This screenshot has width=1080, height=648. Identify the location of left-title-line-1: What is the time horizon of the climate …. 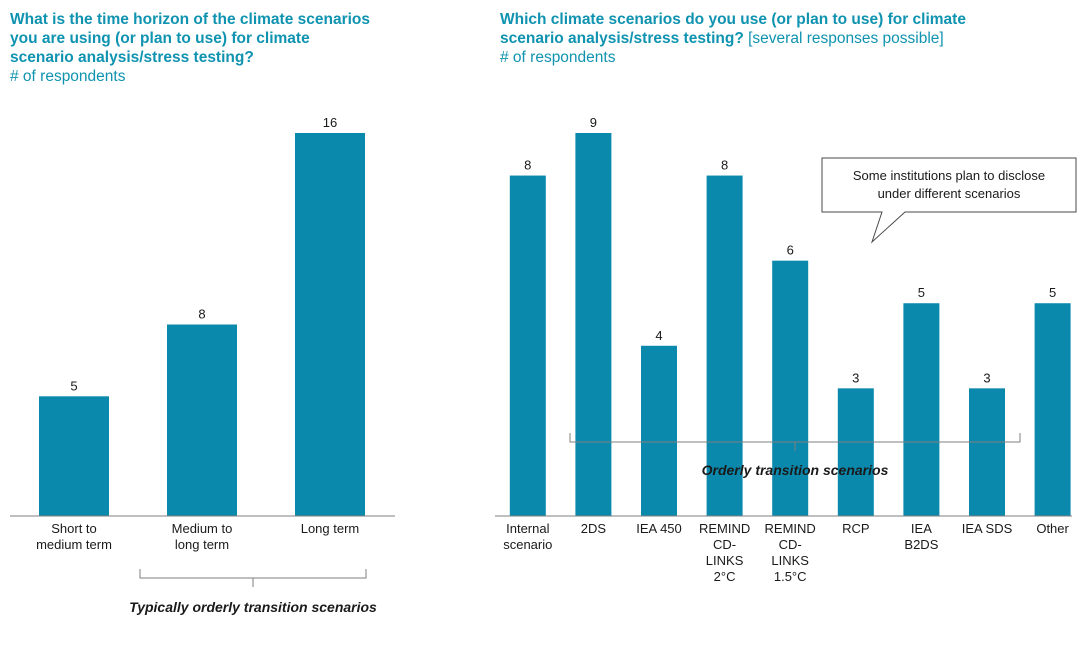
(190, 19).